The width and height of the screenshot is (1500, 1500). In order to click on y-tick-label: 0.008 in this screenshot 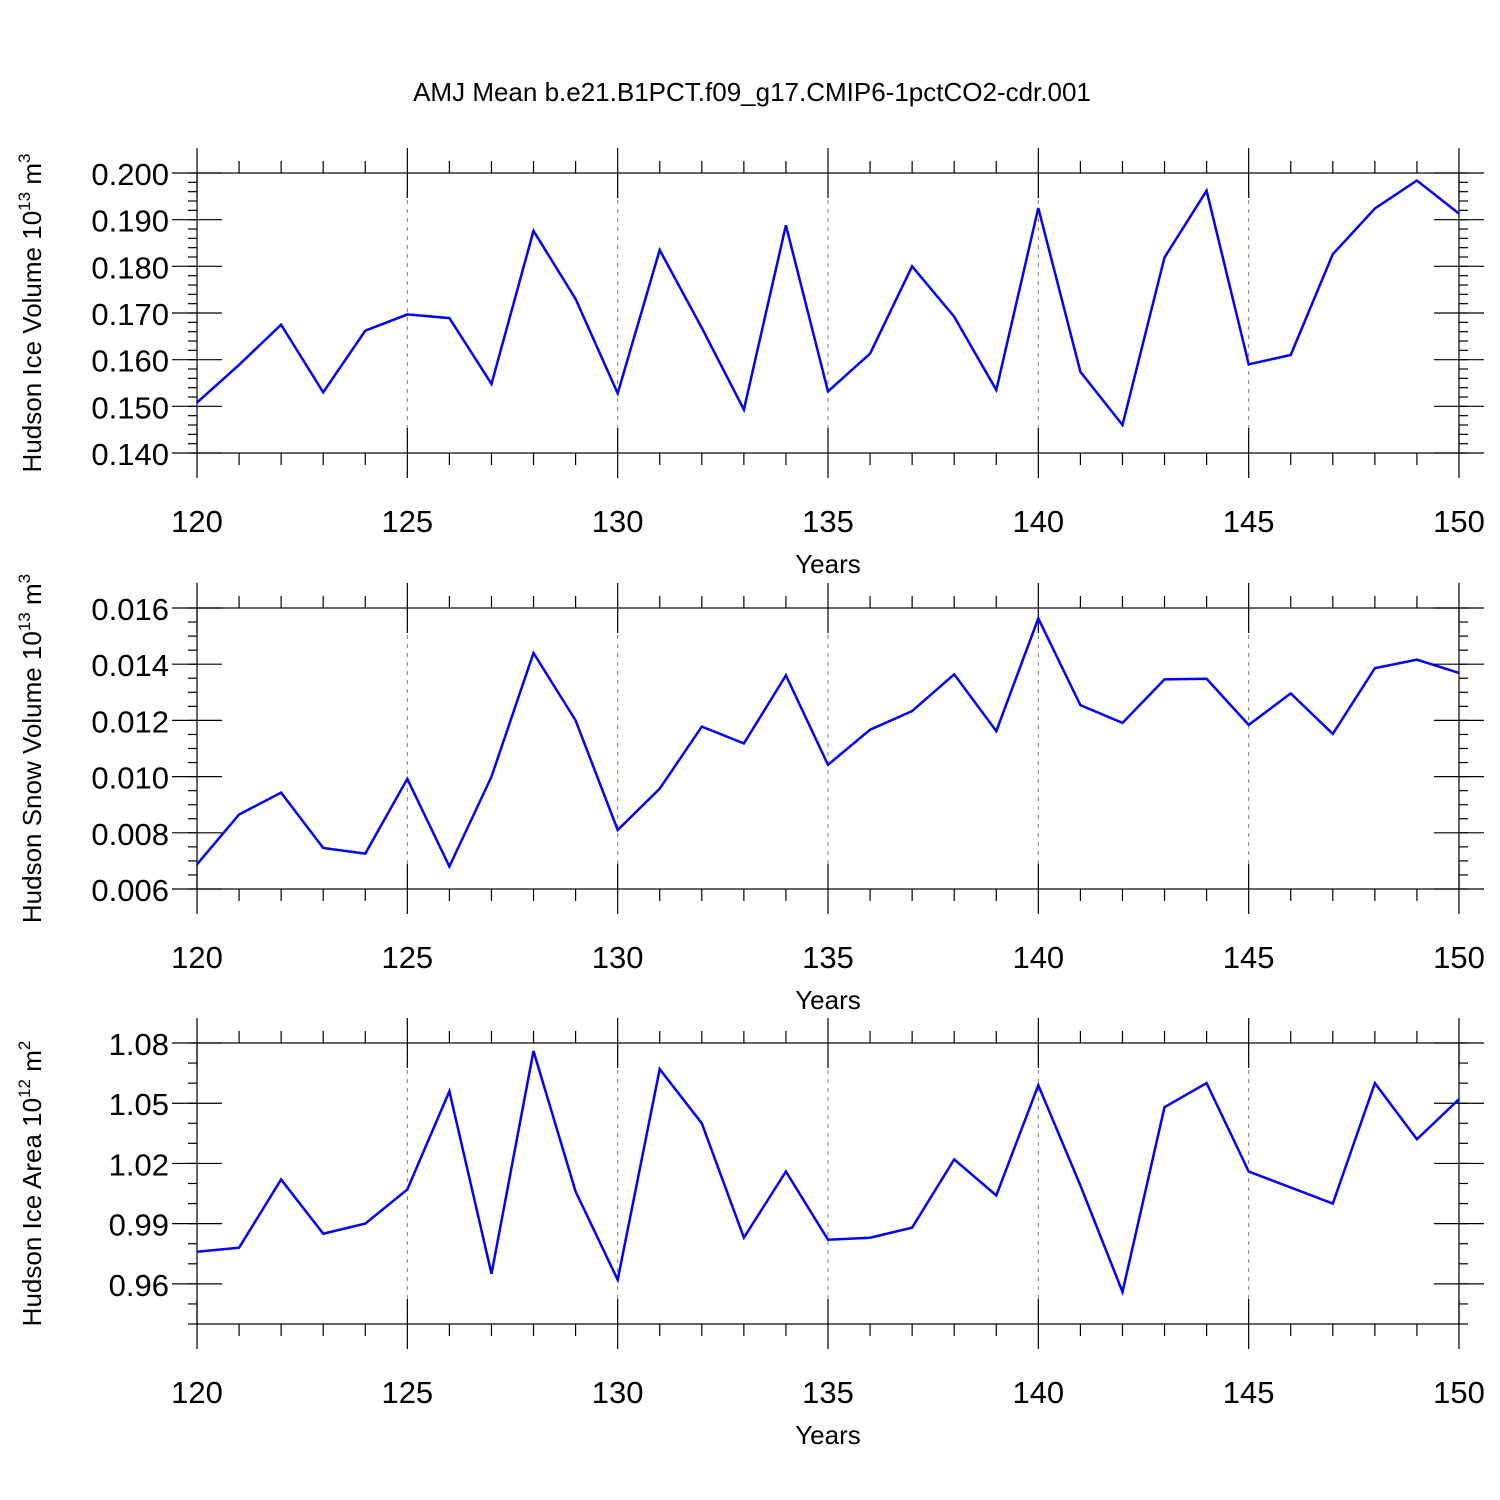, I will do `click(130, 834)`.